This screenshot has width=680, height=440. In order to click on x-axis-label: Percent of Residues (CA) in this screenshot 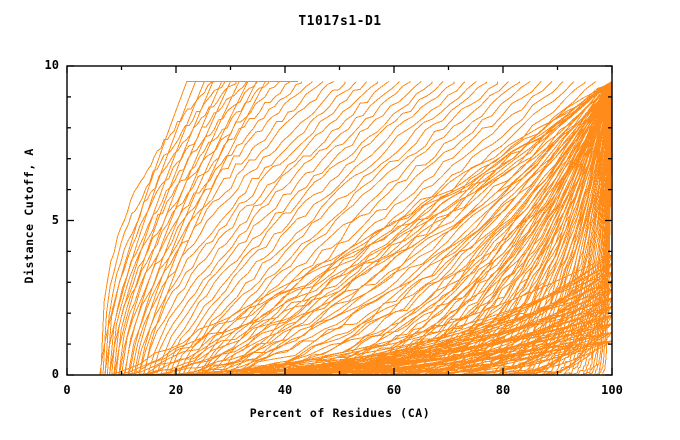, I will do `click(340, 413)`.